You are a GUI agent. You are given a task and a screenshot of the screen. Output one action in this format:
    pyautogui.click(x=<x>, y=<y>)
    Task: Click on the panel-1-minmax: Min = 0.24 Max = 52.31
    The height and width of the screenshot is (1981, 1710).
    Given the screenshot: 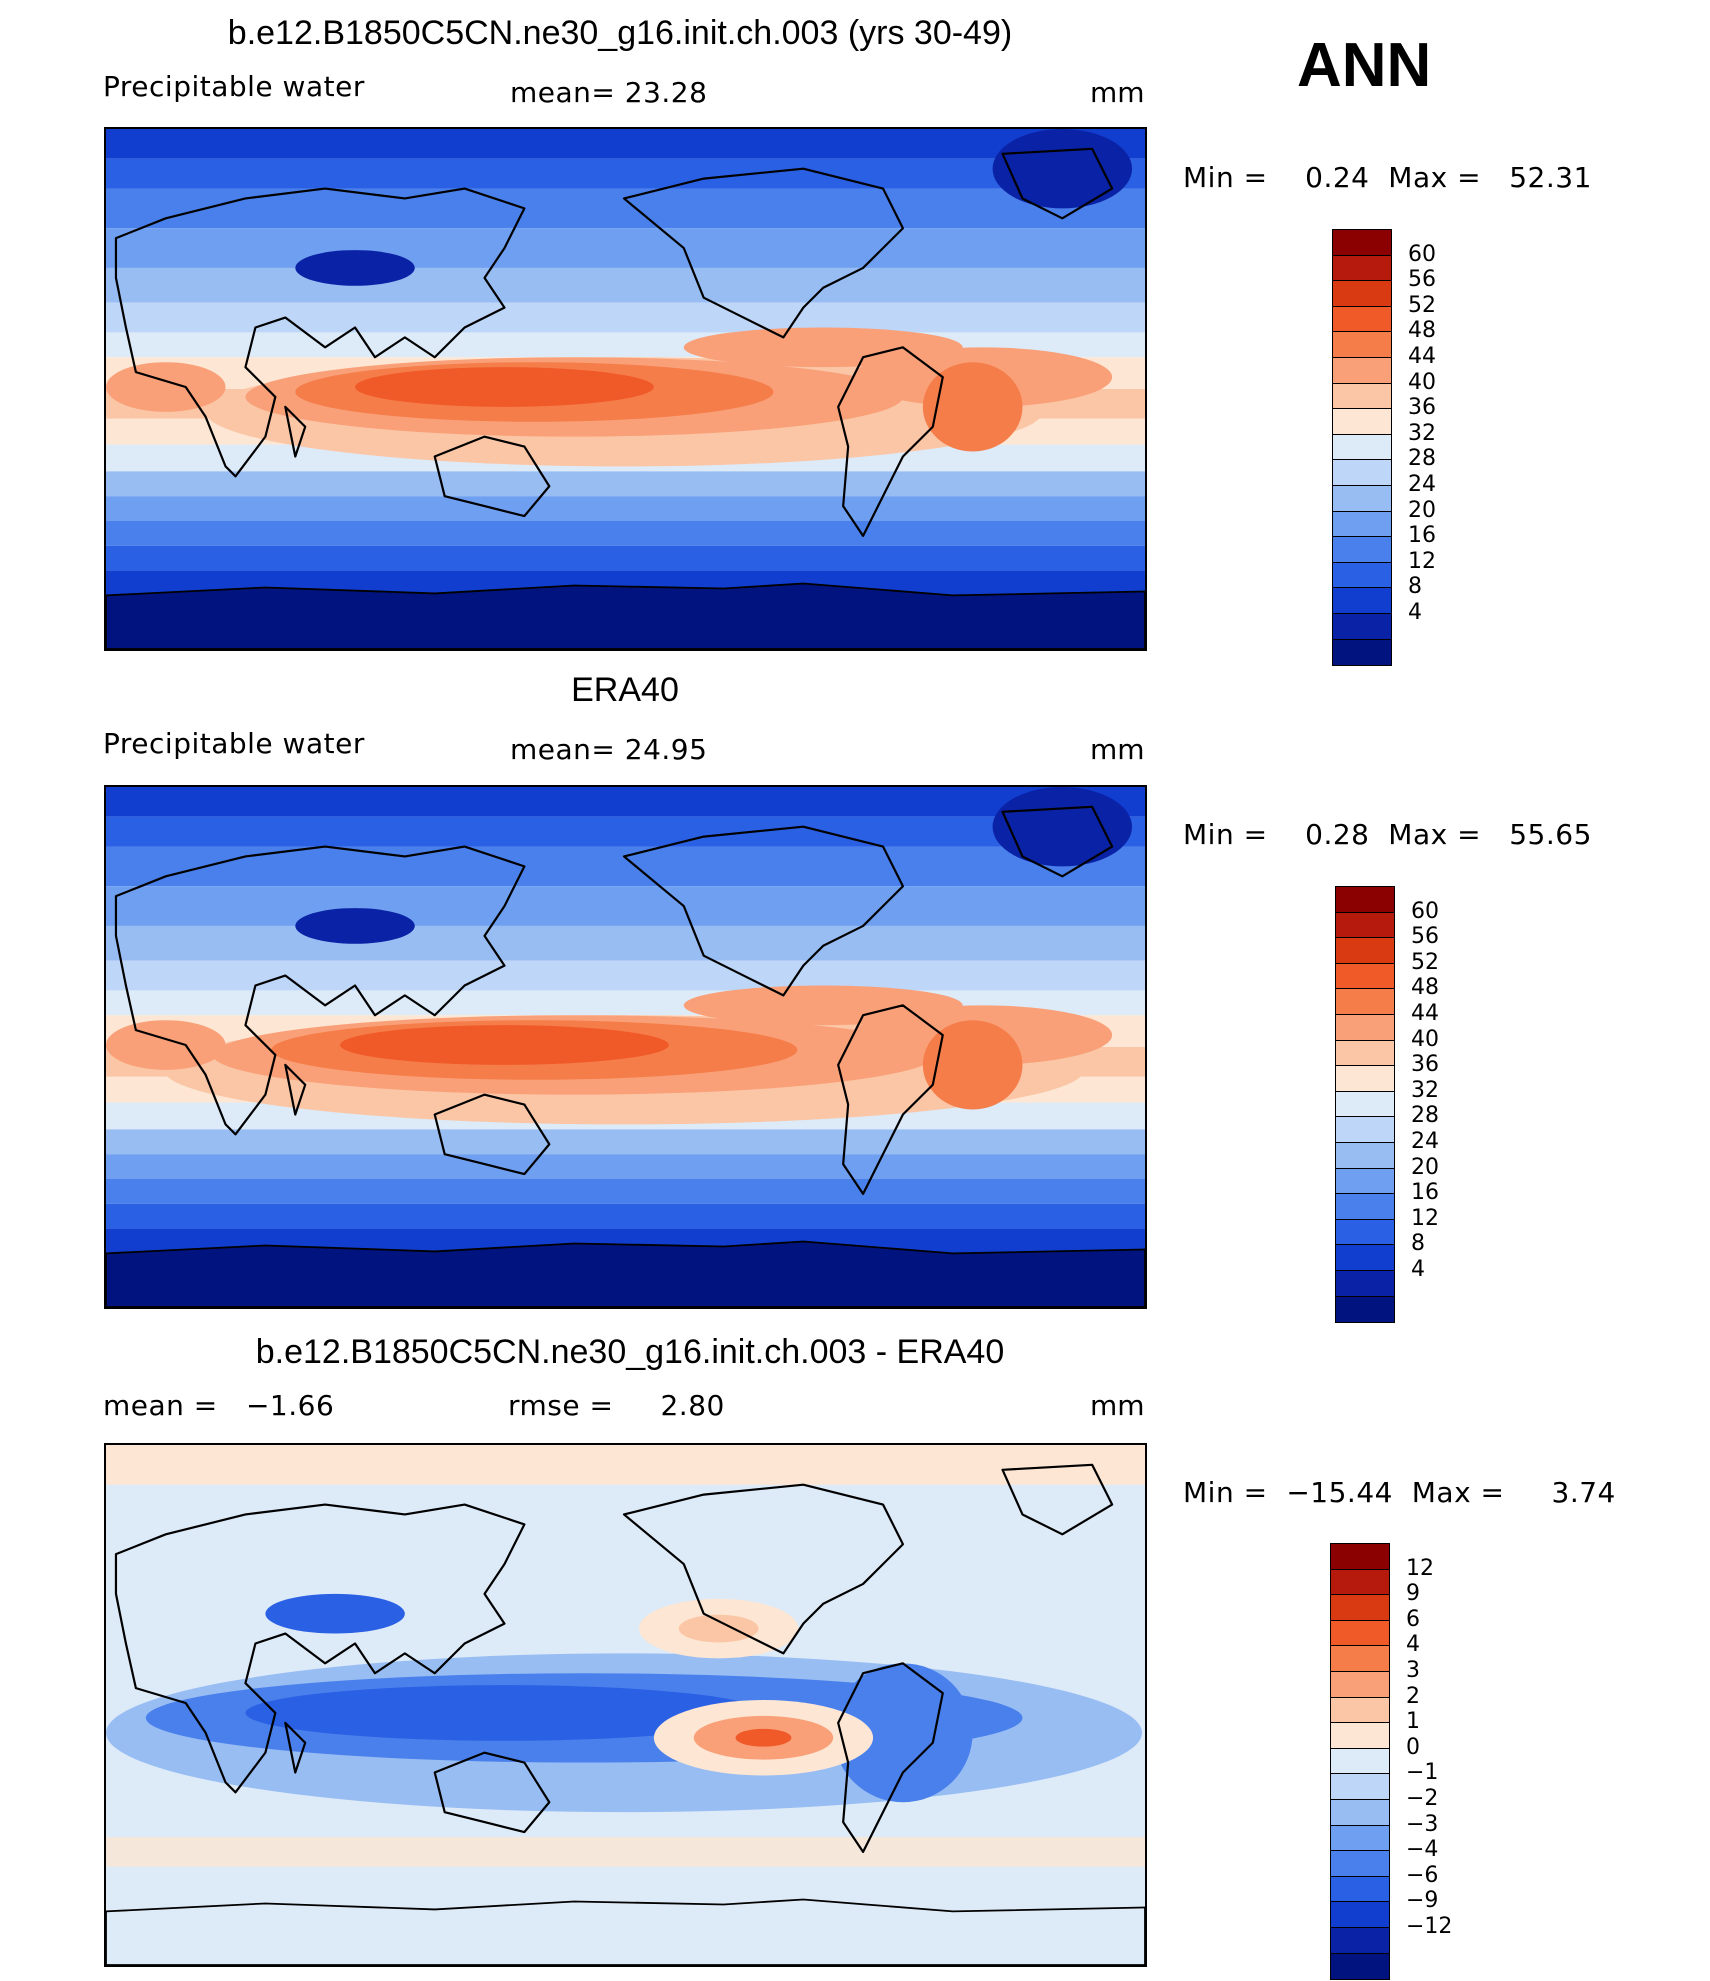 What is the action you would take?
    pyautogui.click(x=1387, y=177)
    